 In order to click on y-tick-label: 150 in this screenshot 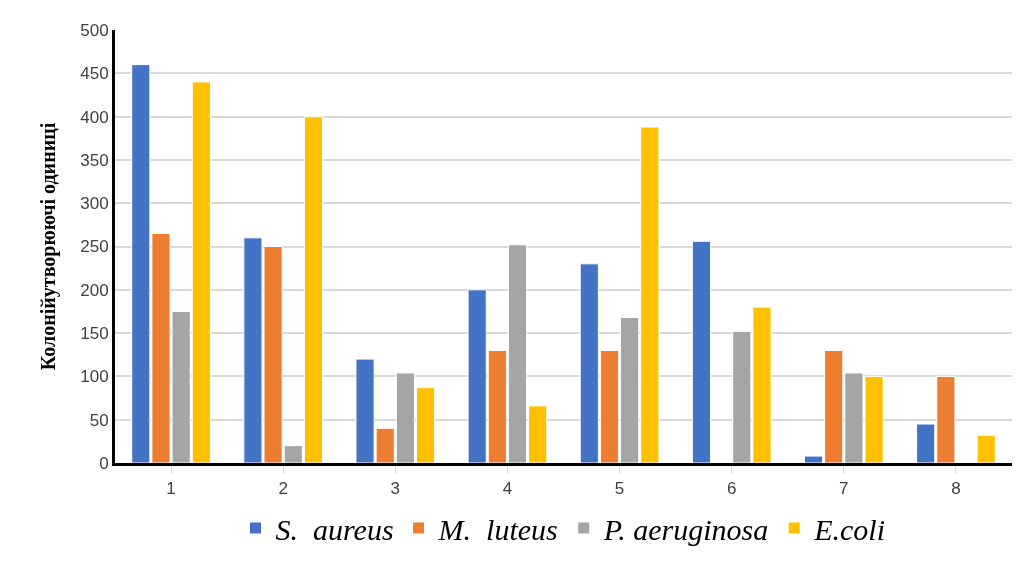, I will do `click(94, 334)`.